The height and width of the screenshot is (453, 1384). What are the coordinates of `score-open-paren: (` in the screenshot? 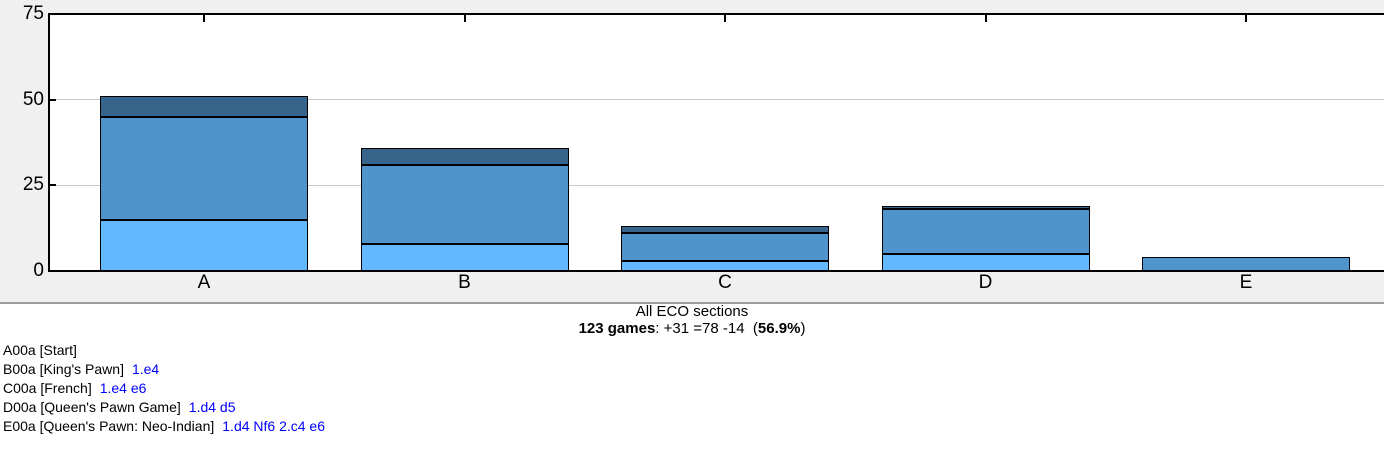 It's located at (755, 328).